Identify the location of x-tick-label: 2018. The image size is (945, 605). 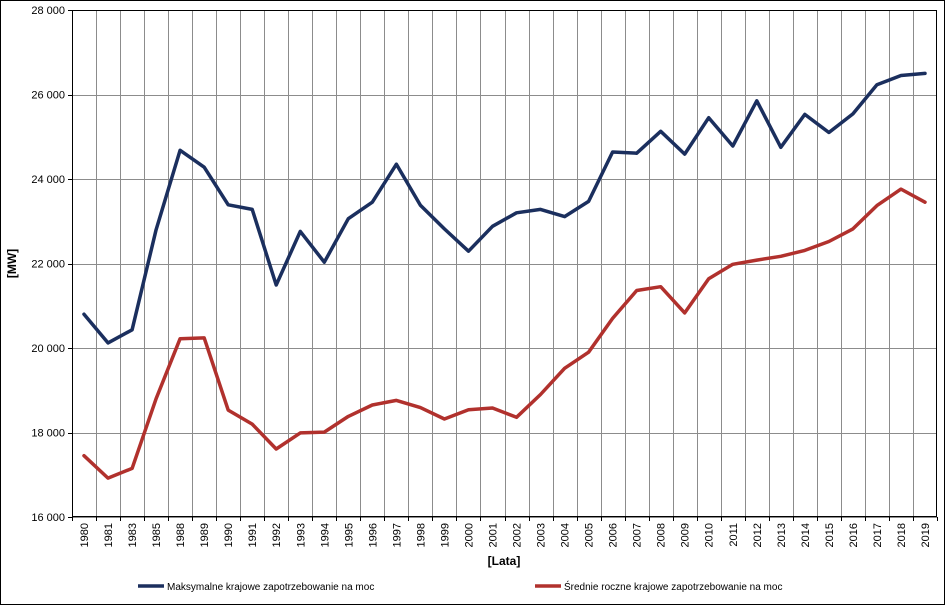
(902, 535).